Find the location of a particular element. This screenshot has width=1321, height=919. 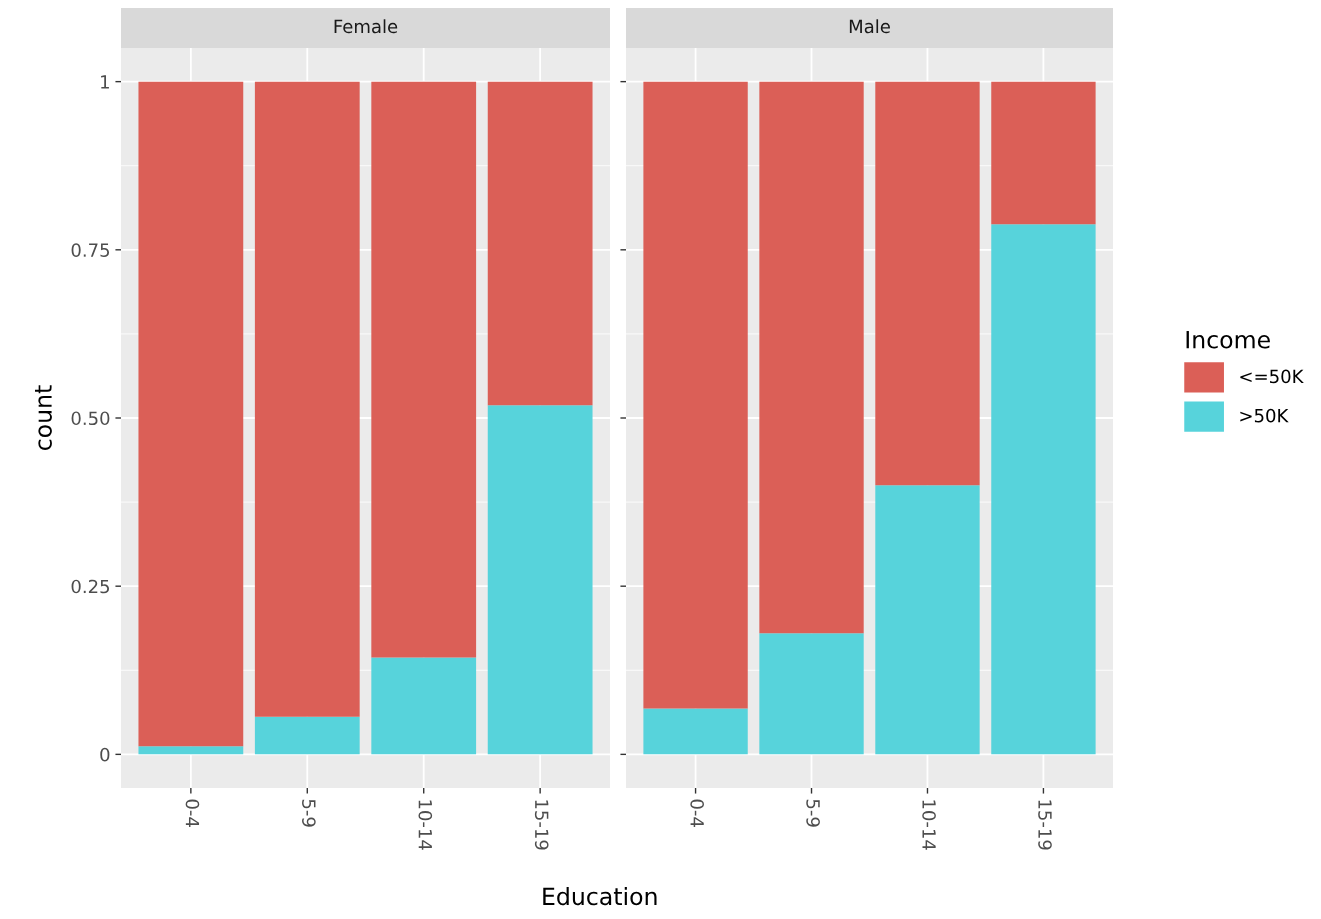

chart-title: Female is located at coordinates (366, 26).